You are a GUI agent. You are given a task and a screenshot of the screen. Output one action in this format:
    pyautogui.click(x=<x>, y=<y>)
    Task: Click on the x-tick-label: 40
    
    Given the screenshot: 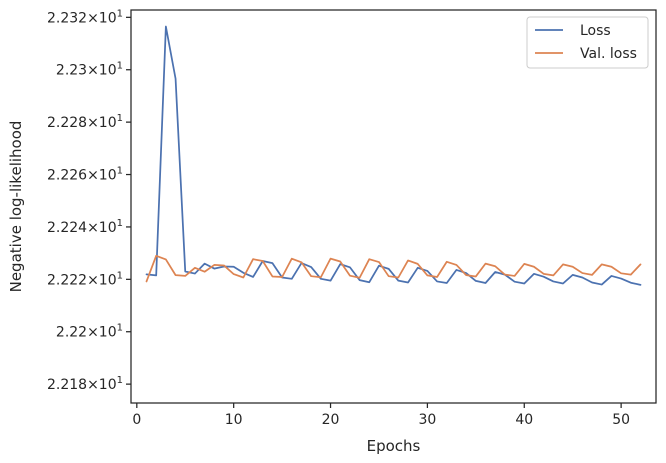 What is the action you would take?
    pyautogui.click(x=524, y=420)
    